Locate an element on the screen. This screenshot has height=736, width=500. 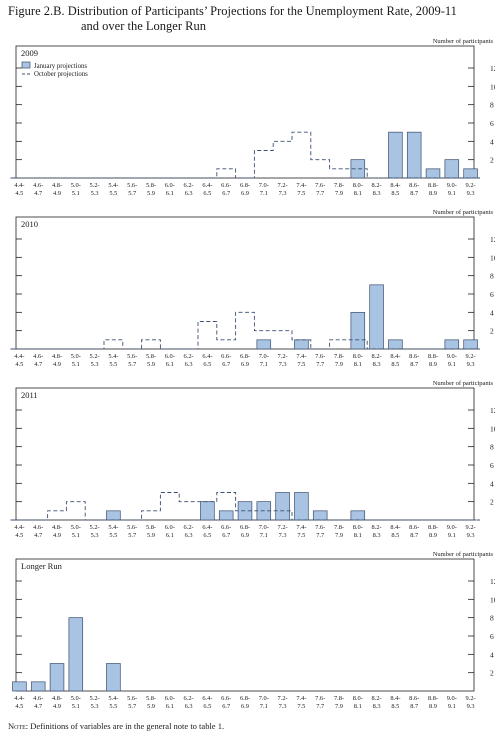
legend-swatch-january is located at coordinates (26, 65).